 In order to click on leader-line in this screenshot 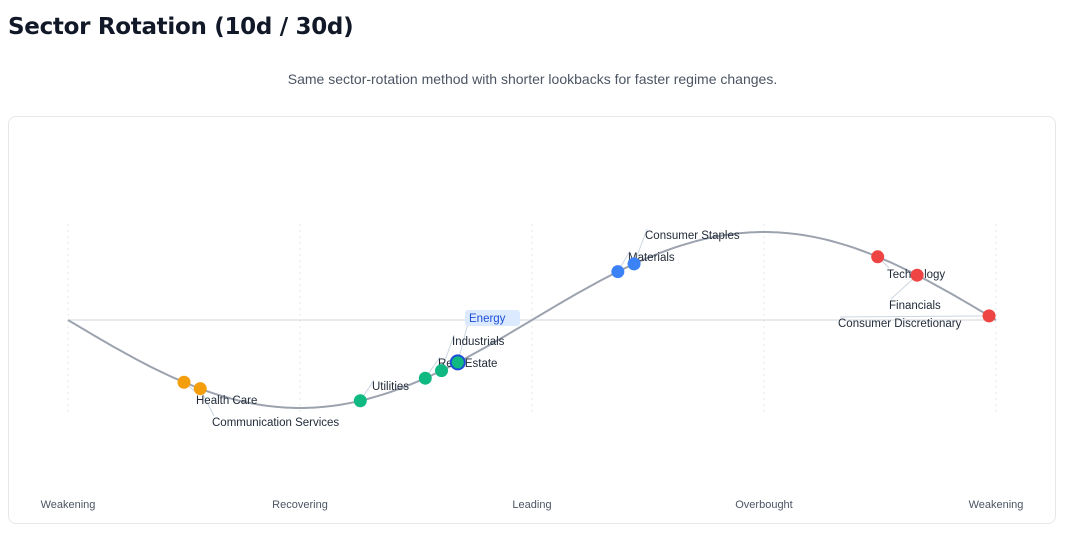, I will do `click(914, 316)`.